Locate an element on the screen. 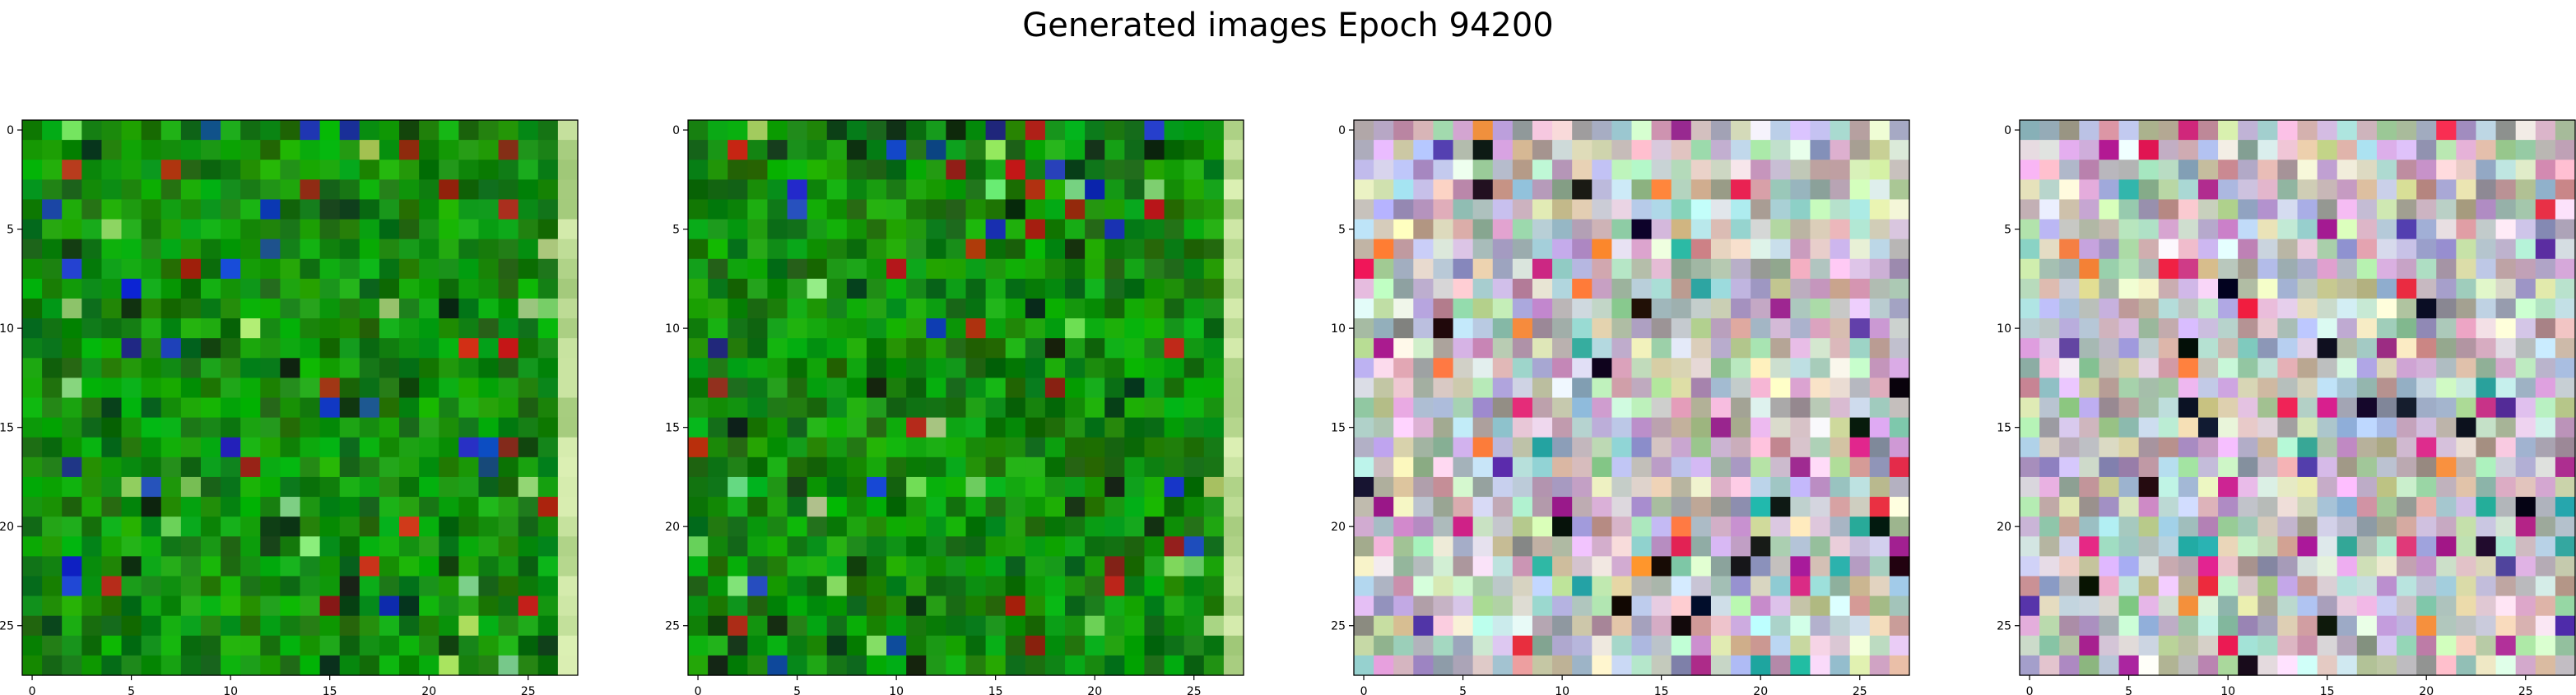  x-tick-label: 5 is located at coordinates (1463, 690).